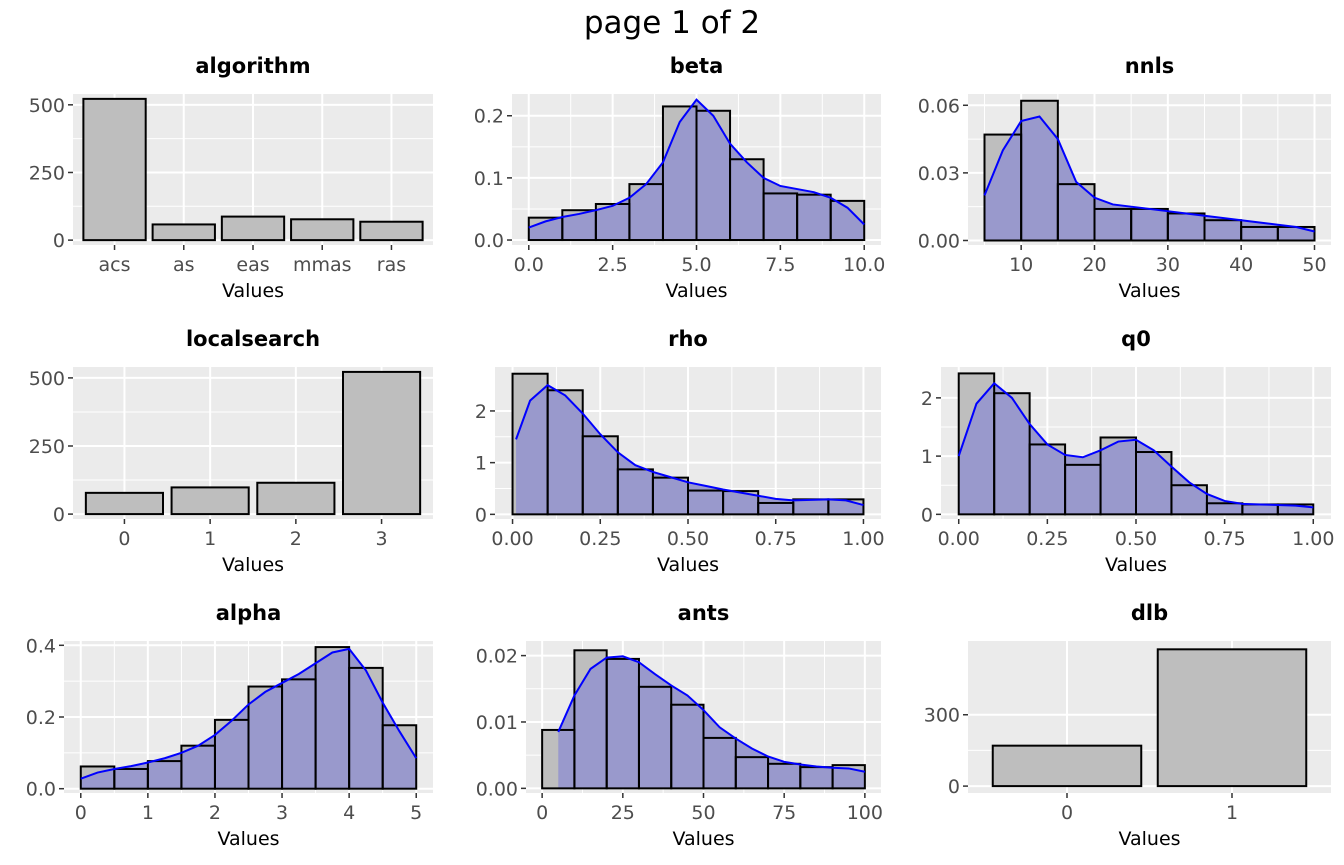 This screenshot has height=865, width=1344. I want to click on panel-title: algorithm, so click(252, 66).